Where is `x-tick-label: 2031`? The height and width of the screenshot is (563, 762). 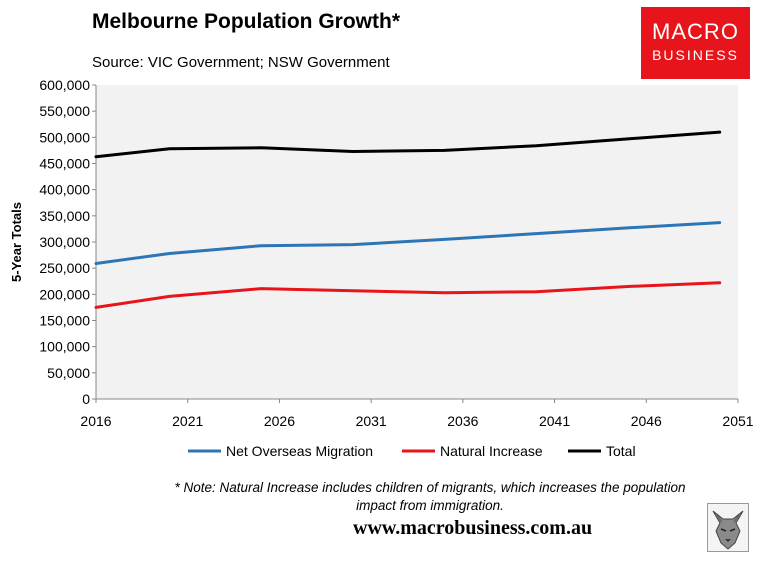 x-tick-label: 2031 is located at coordinates (371, 421).